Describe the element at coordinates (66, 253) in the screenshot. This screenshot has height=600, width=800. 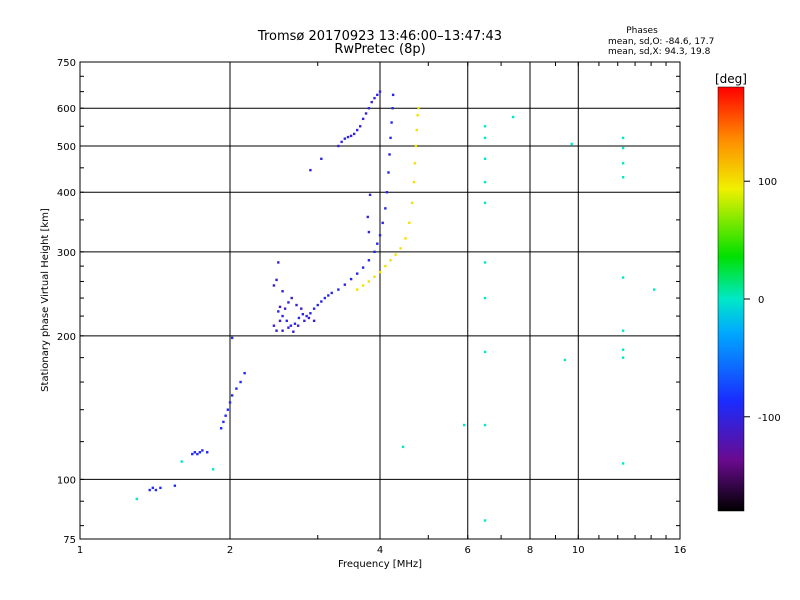
I see `y-tick-label: 300` at that location.